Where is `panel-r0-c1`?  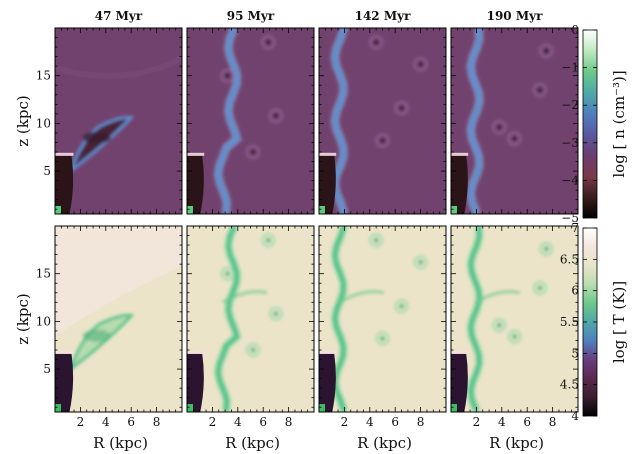
panel-r0-c1 is located at coordinates (250, 121).